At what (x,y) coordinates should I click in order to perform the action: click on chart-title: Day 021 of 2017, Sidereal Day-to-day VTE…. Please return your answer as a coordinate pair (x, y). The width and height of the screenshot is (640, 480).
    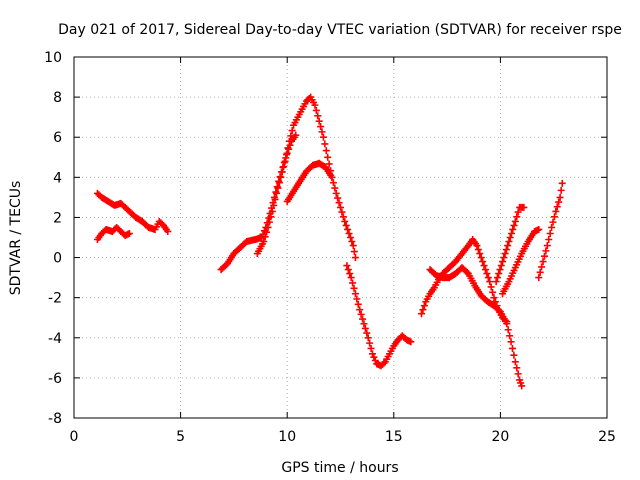
    Looking at the image, I should click on (340, 30).